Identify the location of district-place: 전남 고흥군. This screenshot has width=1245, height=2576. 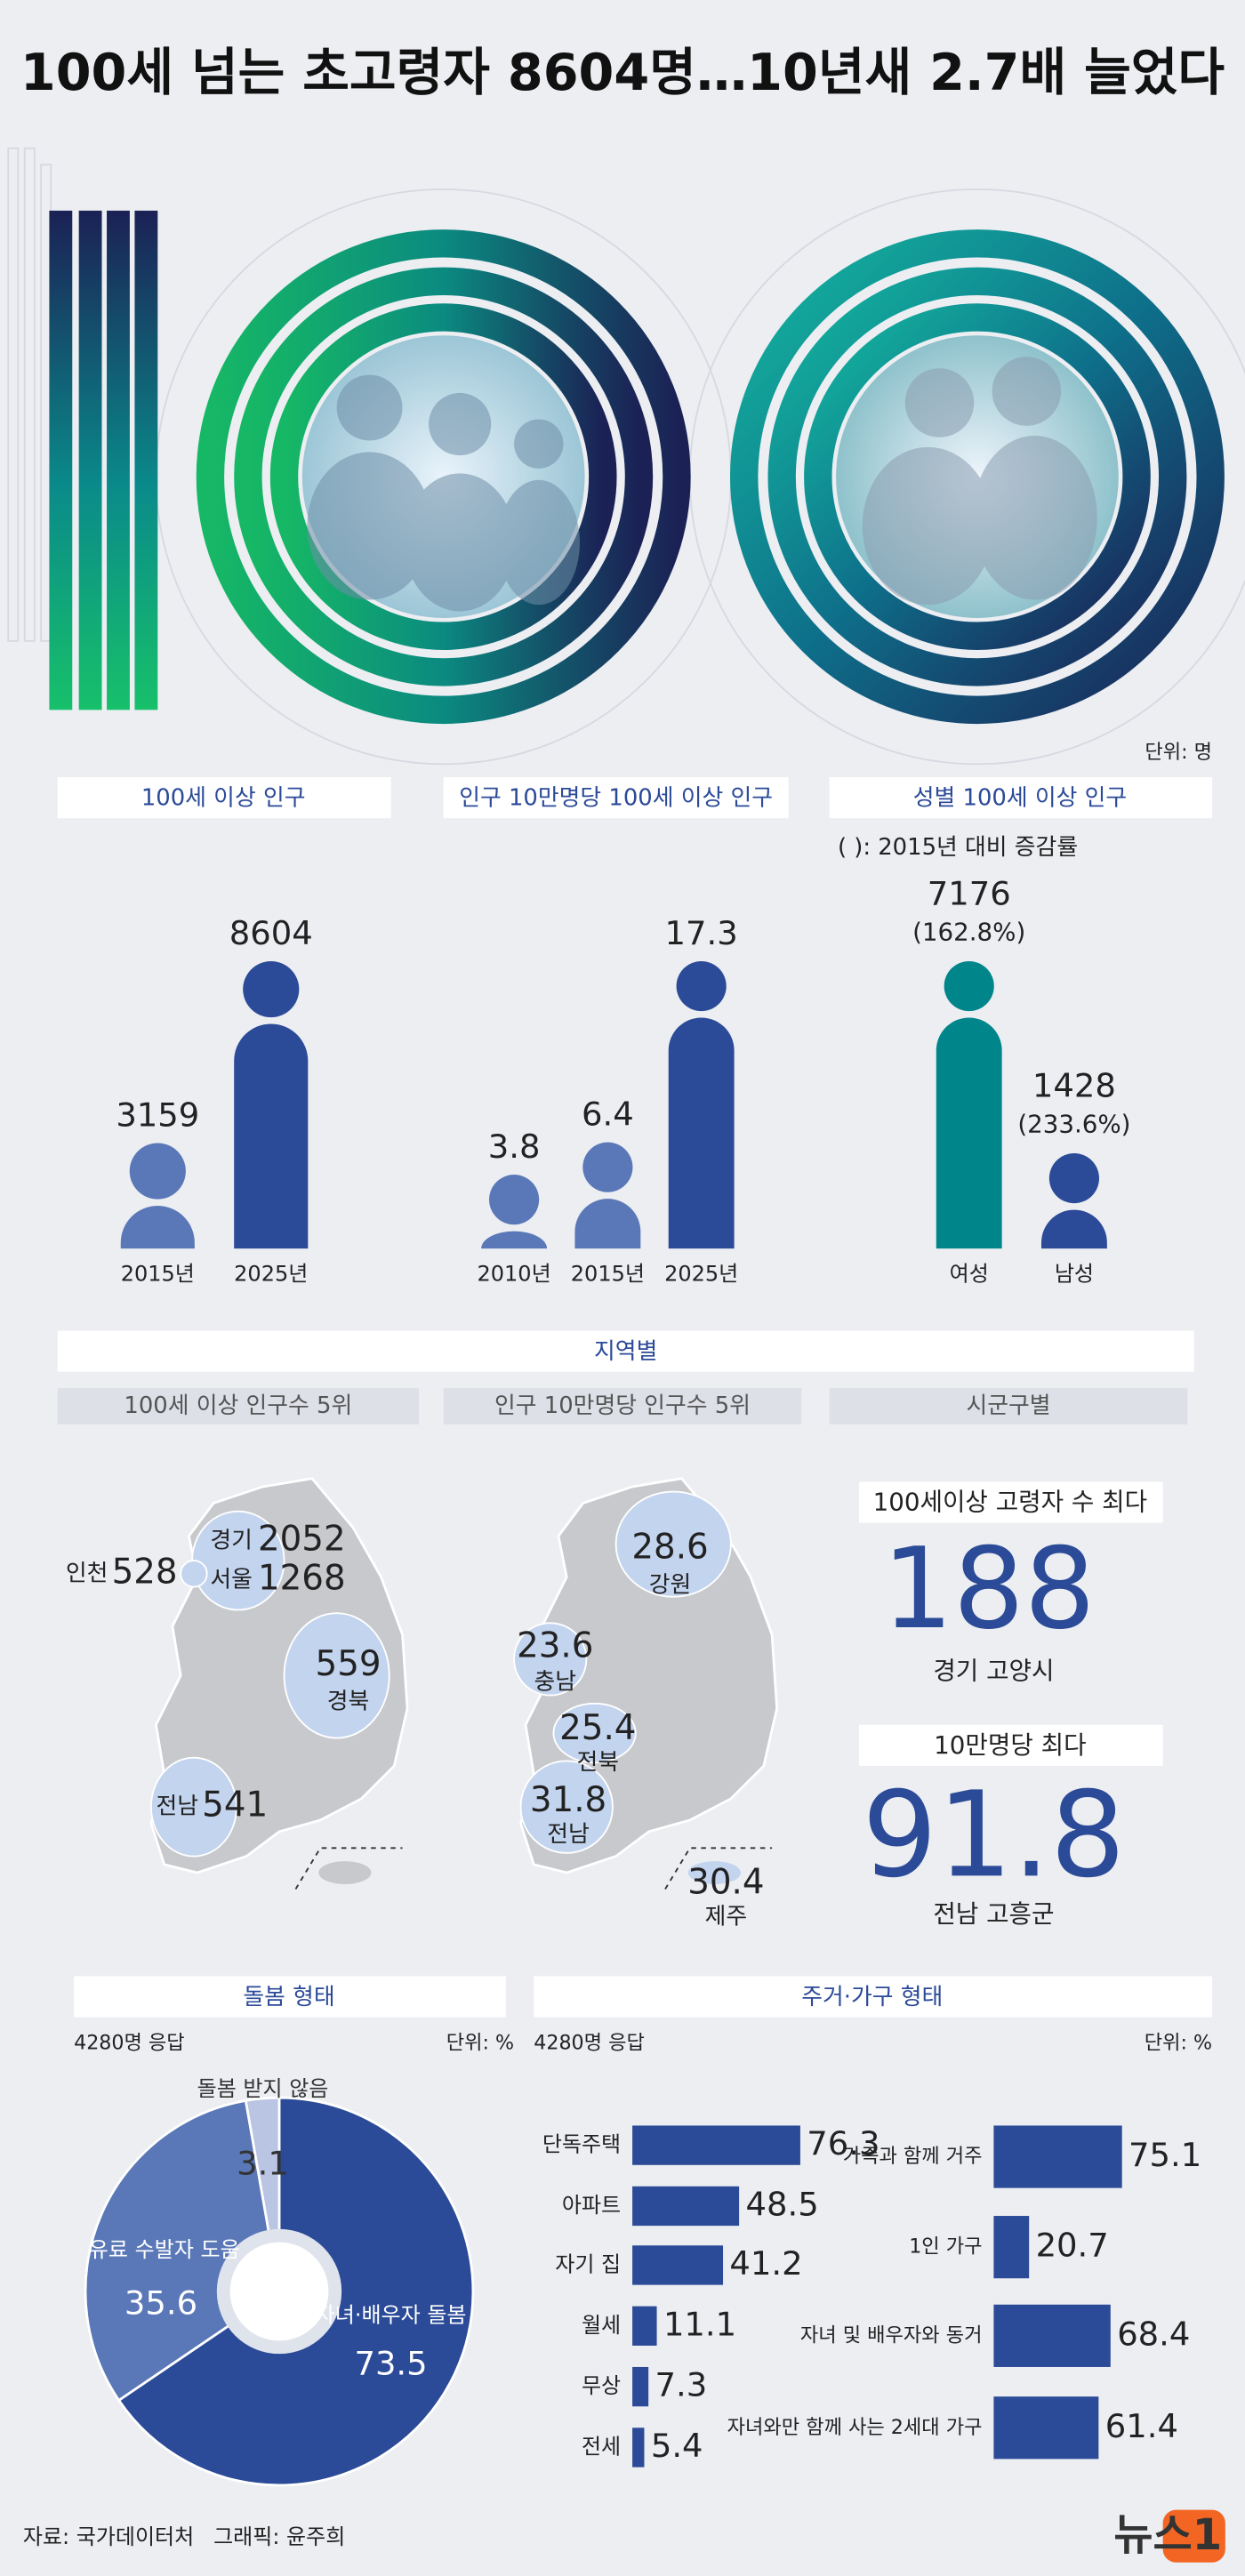
(993, 1914).